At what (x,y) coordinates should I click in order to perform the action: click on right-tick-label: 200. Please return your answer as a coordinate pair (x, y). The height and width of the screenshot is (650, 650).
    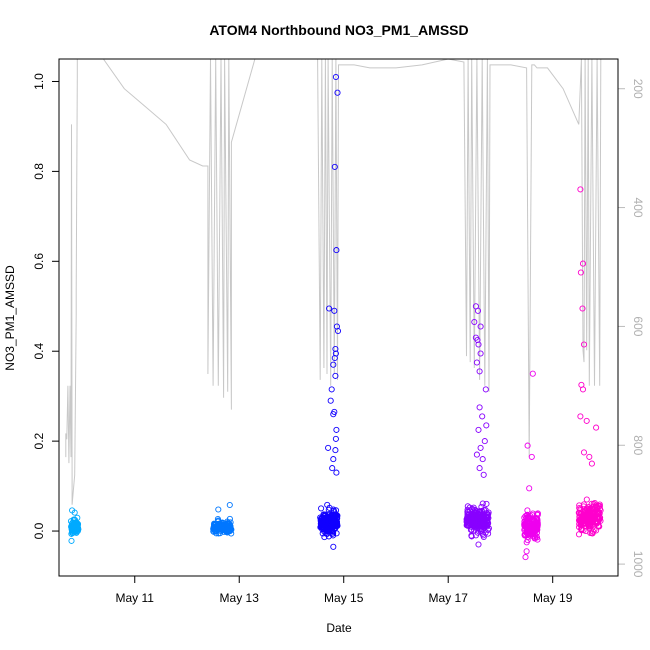
    Looking at the image, I should click on (638, 89).